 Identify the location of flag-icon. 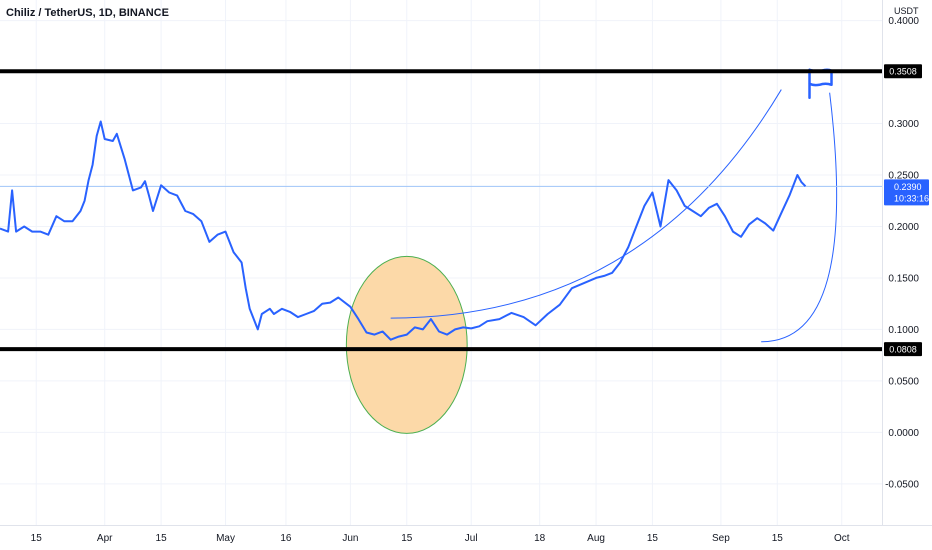
(820, 84).